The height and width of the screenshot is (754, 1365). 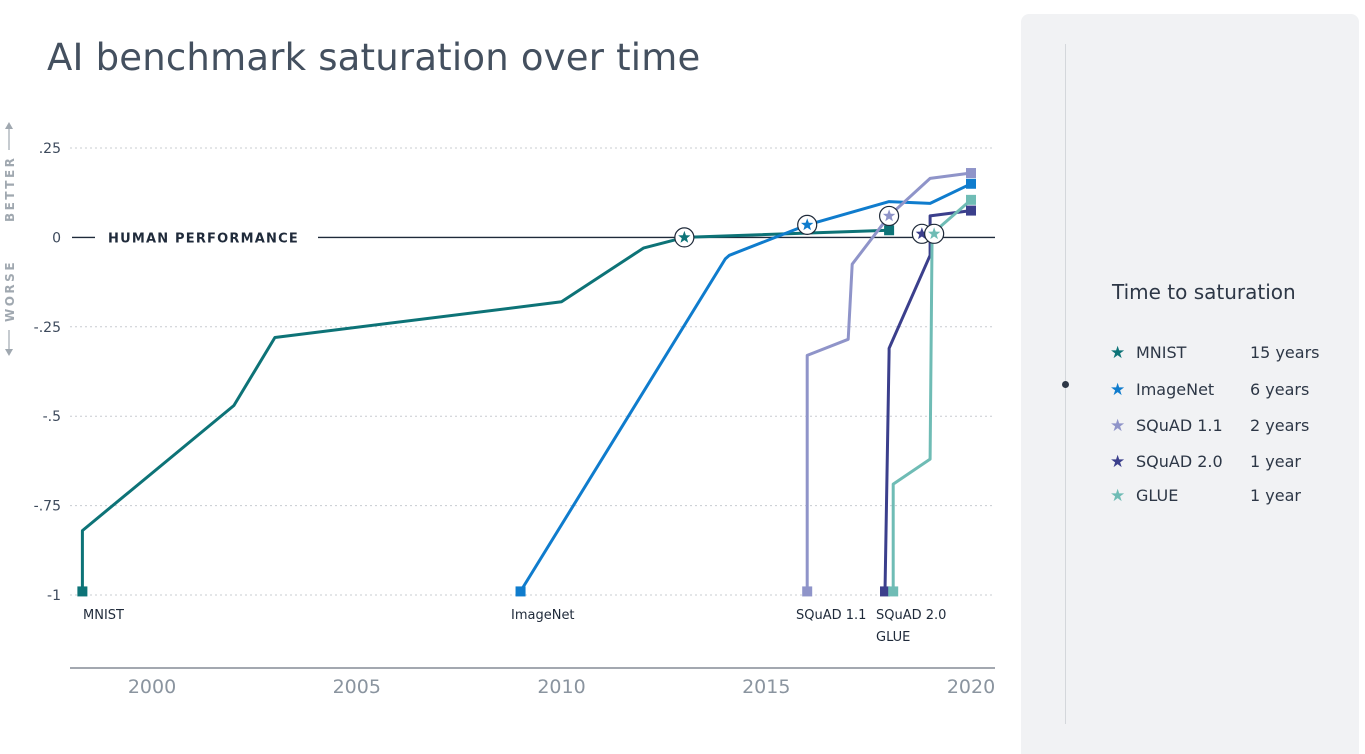 I want to click on end-marker-imagenet, so click(x=971, y=183).